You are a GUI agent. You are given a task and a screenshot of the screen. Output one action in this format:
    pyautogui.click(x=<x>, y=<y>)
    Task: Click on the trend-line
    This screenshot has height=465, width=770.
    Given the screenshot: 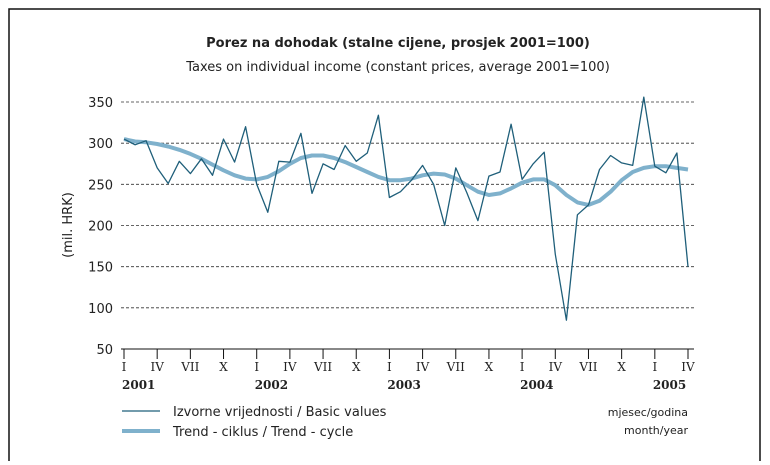 What is the action you would take?
    pyautogui.click(x=406, y=172)
    